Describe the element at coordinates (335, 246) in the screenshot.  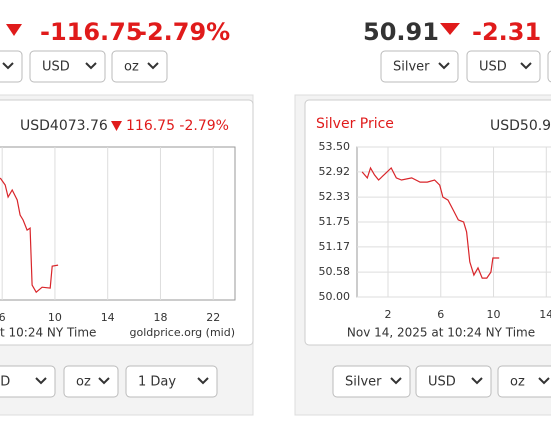
I see `y-tick-label: 51.17` at that location.